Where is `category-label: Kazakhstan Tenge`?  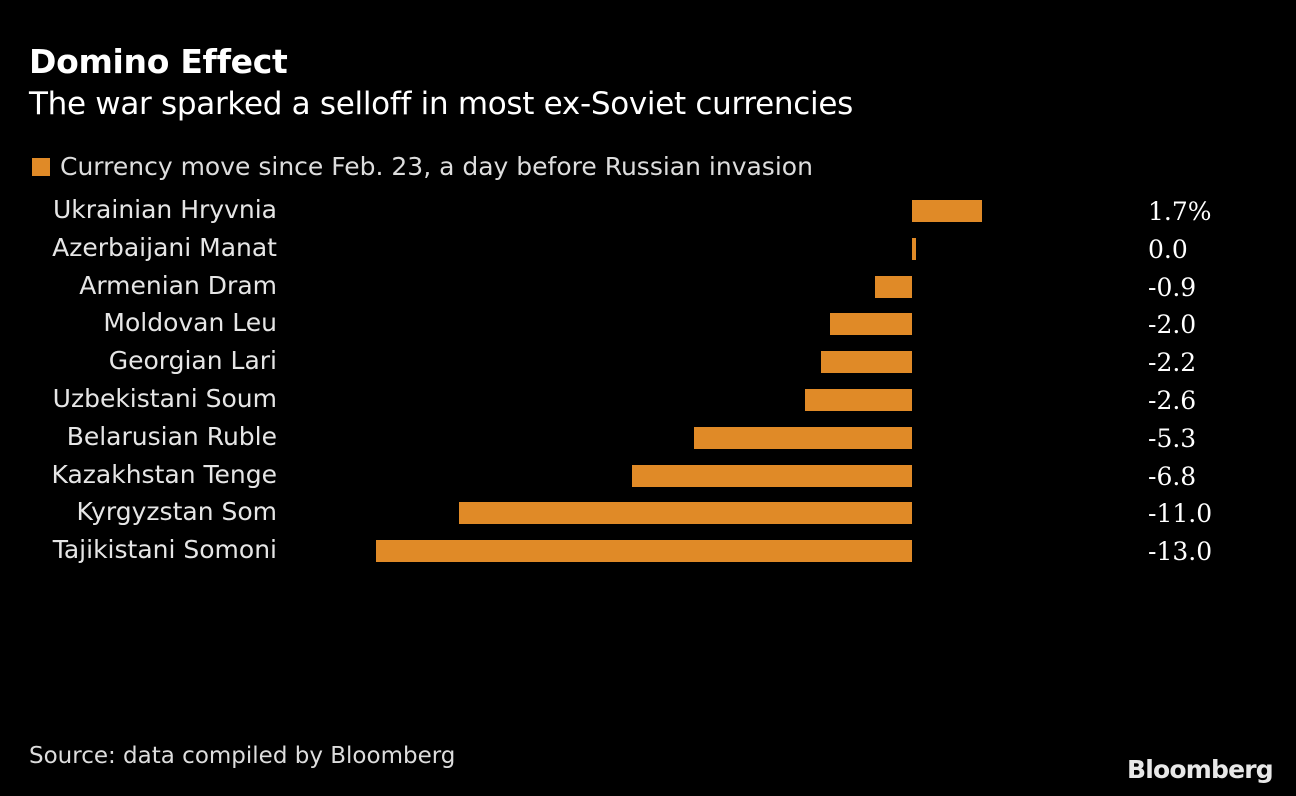
category-label: Kazakhstan Tenge is located at coordinates (164, 474).